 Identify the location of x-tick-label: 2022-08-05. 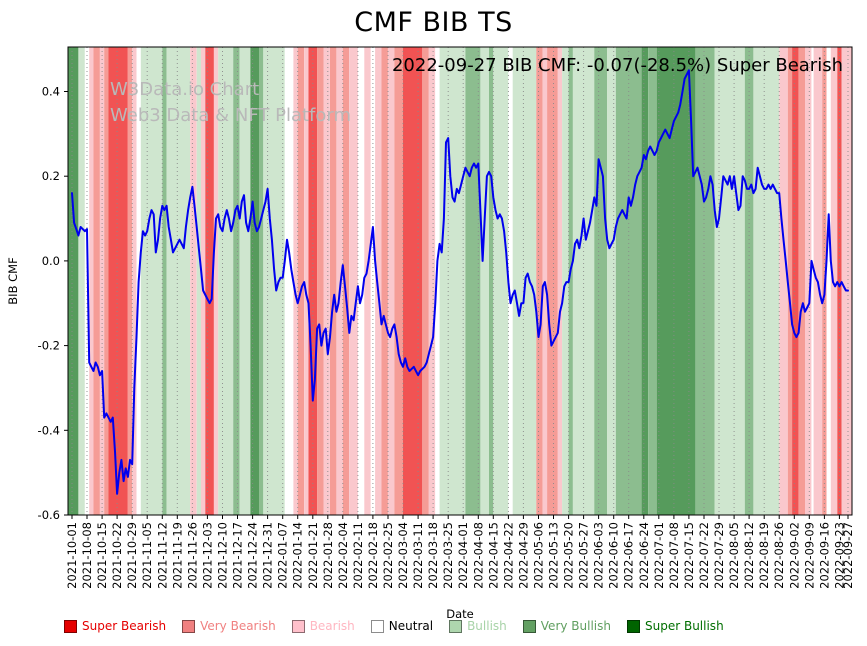
(734, 555).